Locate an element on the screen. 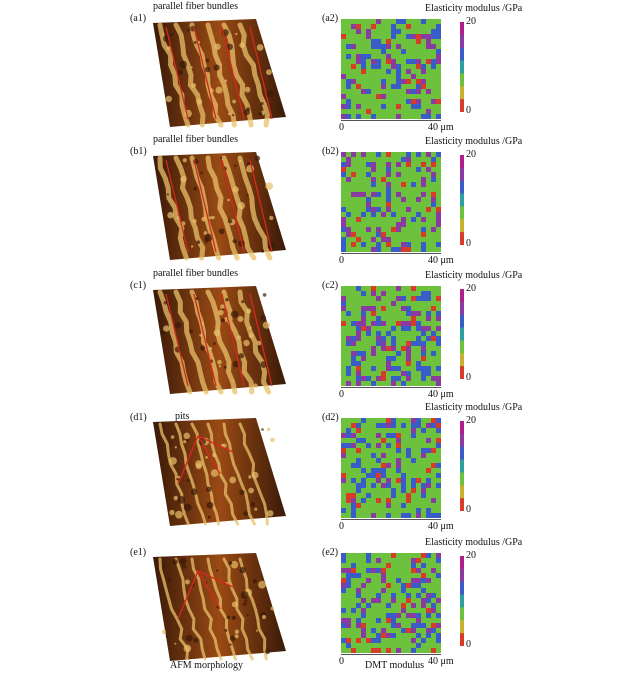 The height and width of the screenshot is (675, 619). footer-afm-caption: AFM morphology is located at coordinates (207, 665).